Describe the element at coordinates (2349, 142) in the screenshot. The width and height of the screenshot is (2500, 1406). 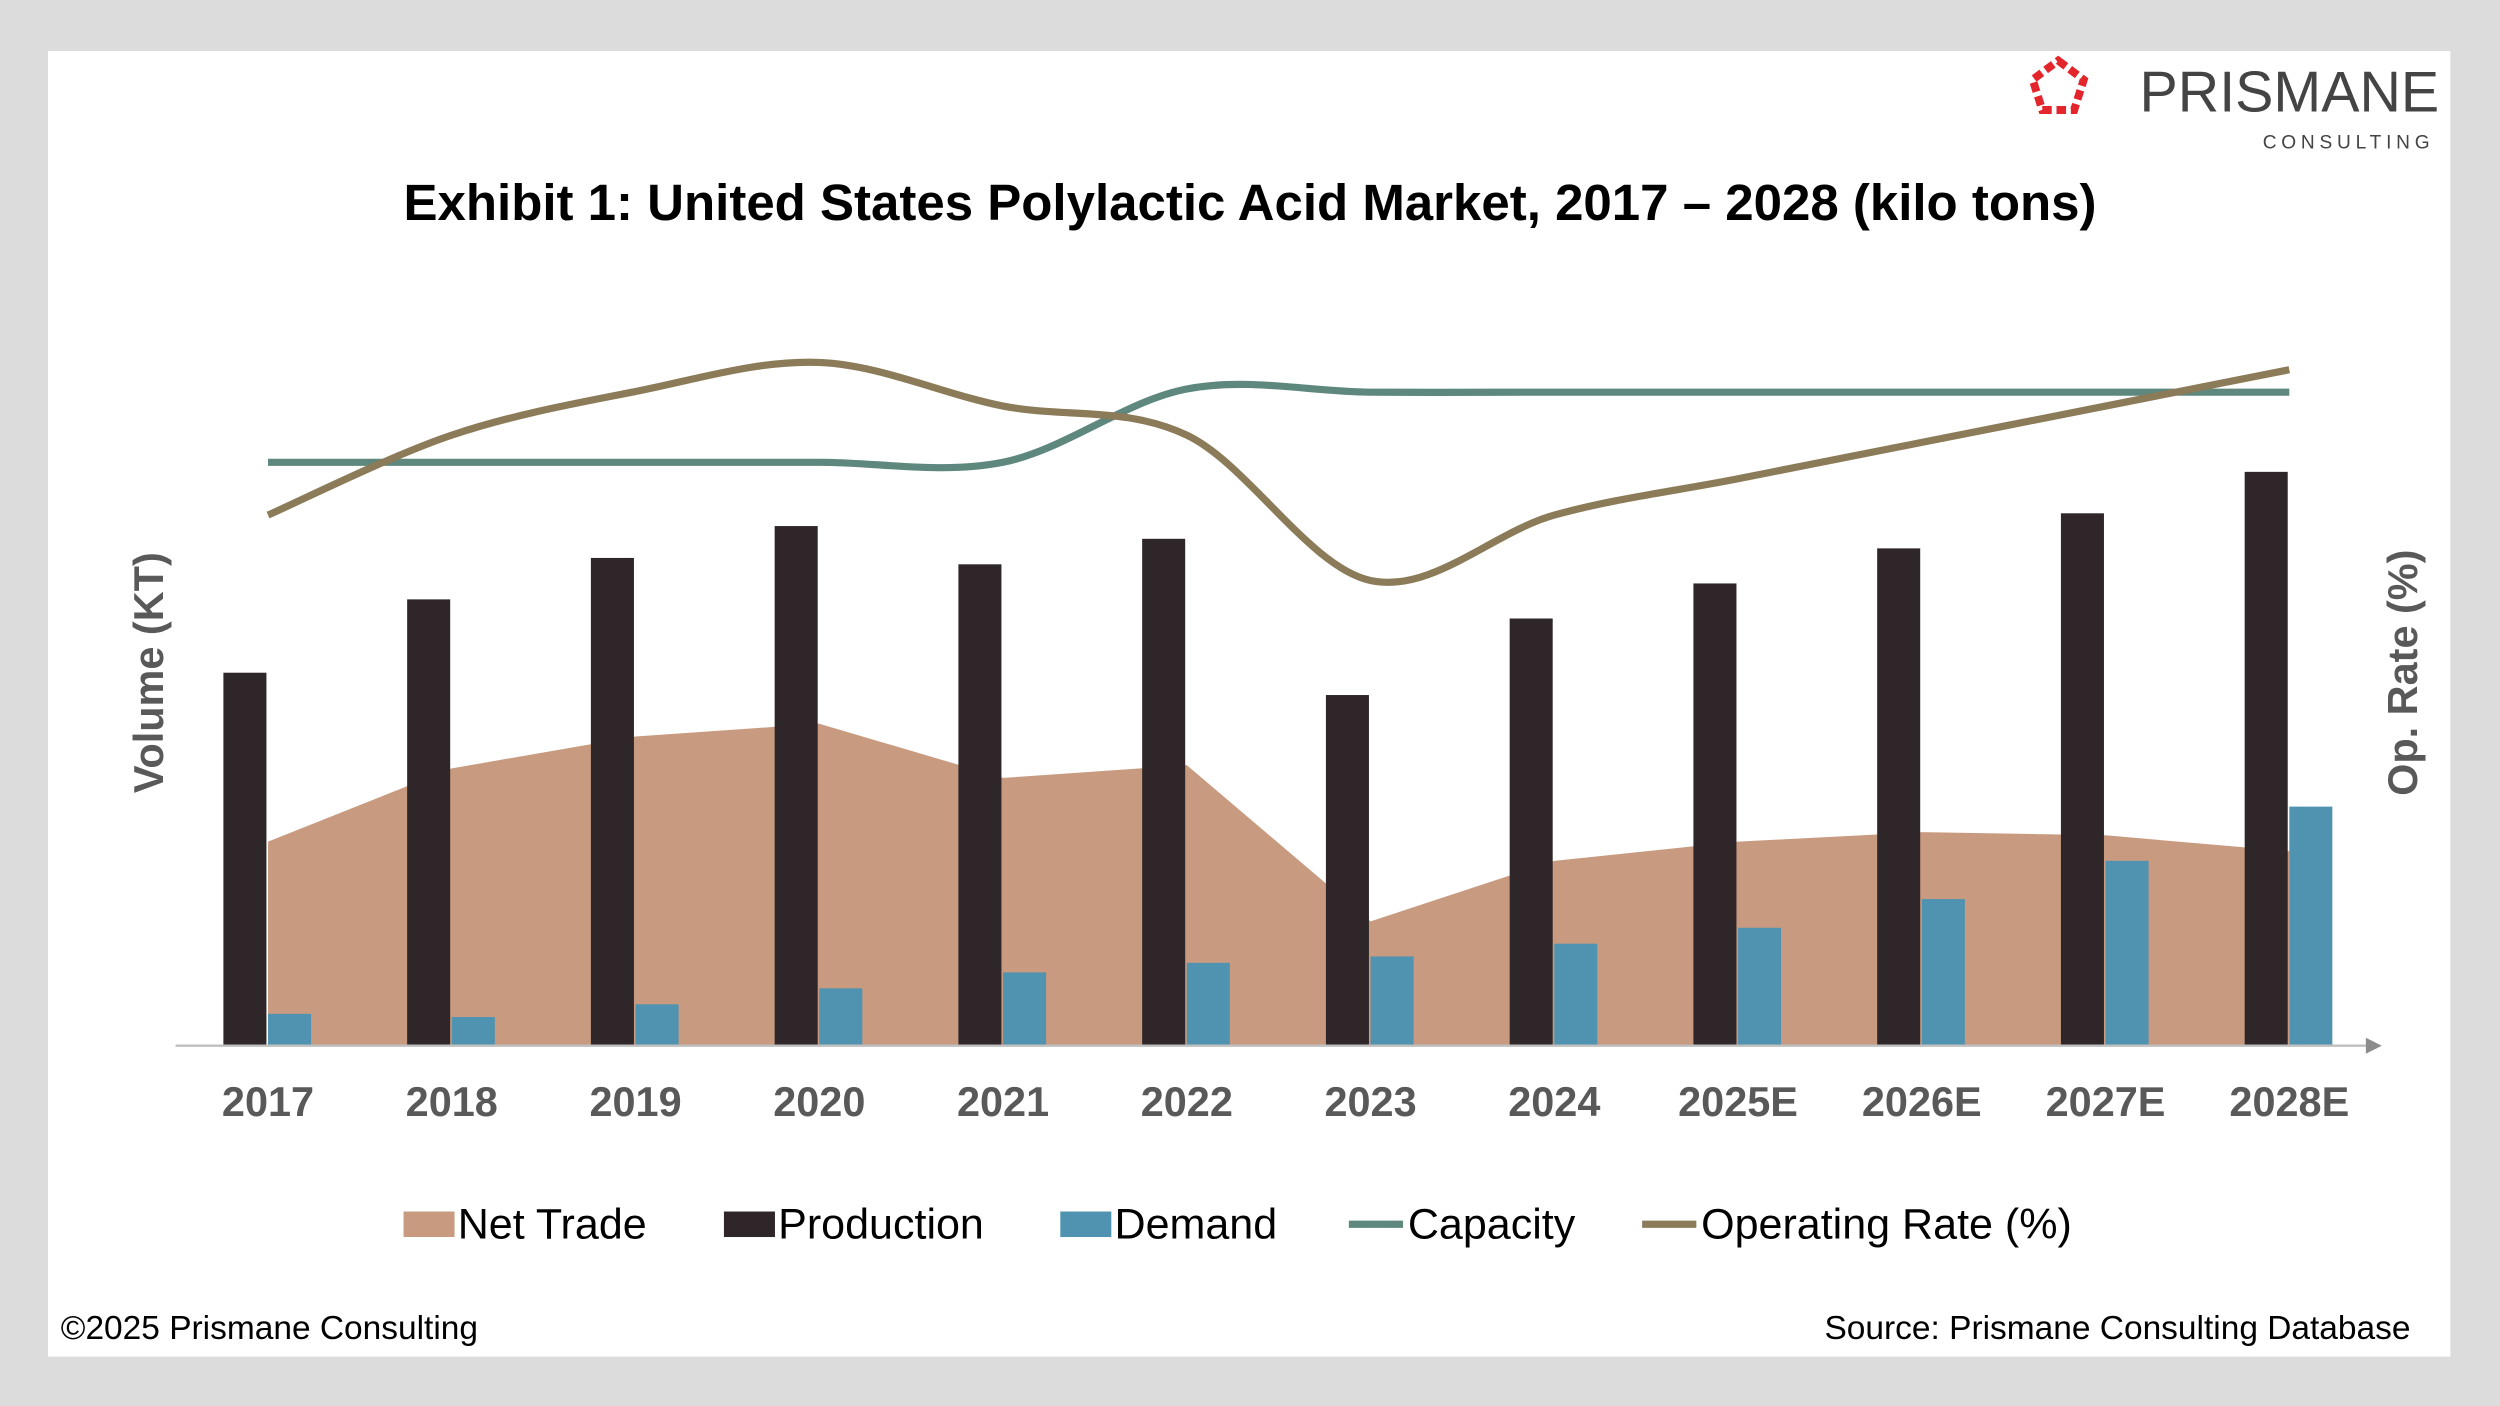
I see `logo-sub: CONSULTING` at that location.